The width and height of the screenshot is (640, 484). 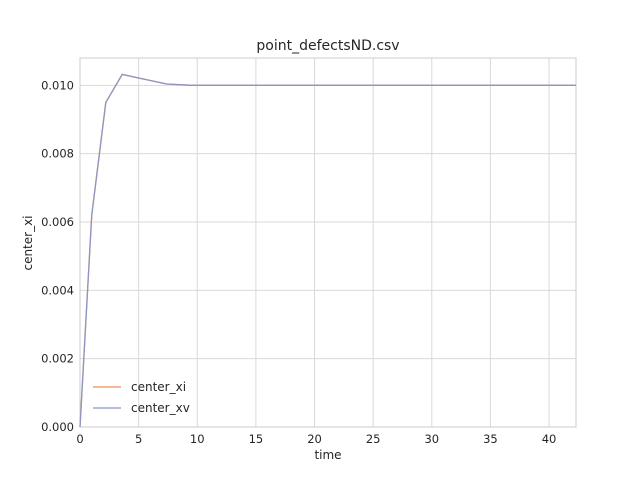 What do you see at coordinates (57, 427) in the screenshot?
I see `y-tick-label: 0.000` at bounding box center [57, 427].